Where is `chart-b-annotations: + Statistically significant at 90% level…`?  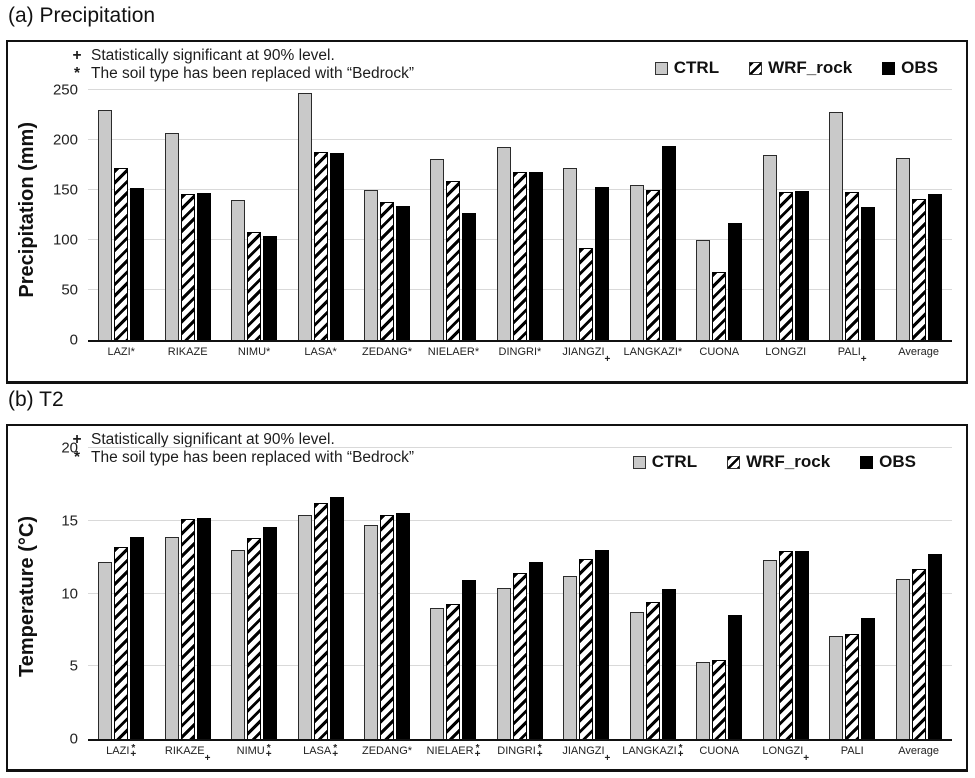 chart-b-annotations: + Statistically significant at 90% level… is located at coordinates (242, 449).